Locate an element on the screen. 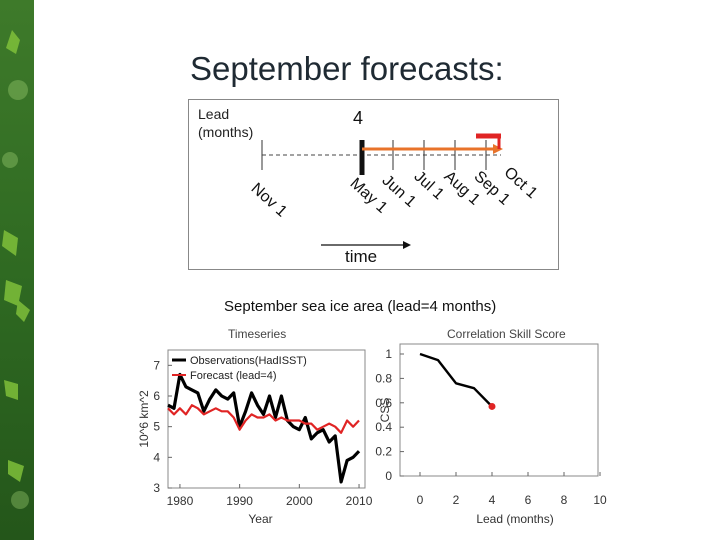 This screenshot has width=720, height=540. legend-entry: Forecast (lead=4) is located at coordinates (233, 376).